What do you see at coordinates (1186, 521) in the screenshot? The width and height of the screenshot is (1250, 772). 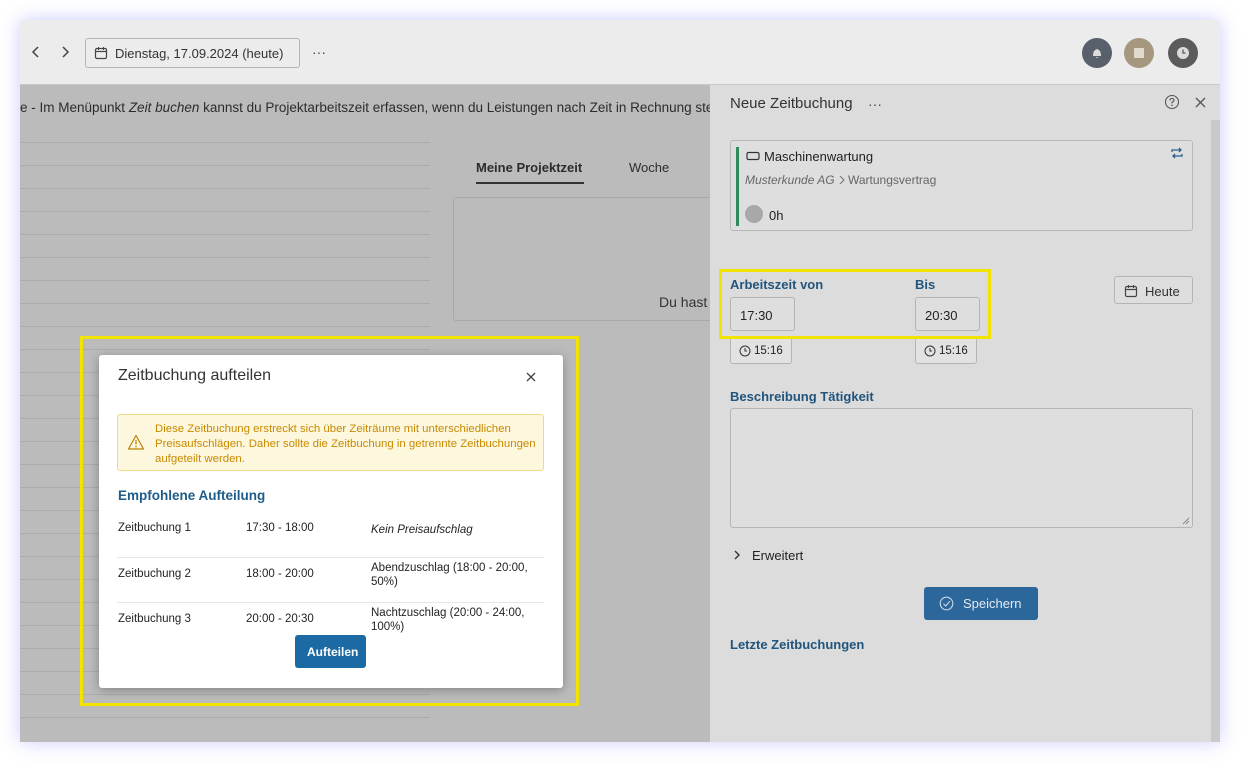 I see `resize-handle` at bounding box center [1186, 521].